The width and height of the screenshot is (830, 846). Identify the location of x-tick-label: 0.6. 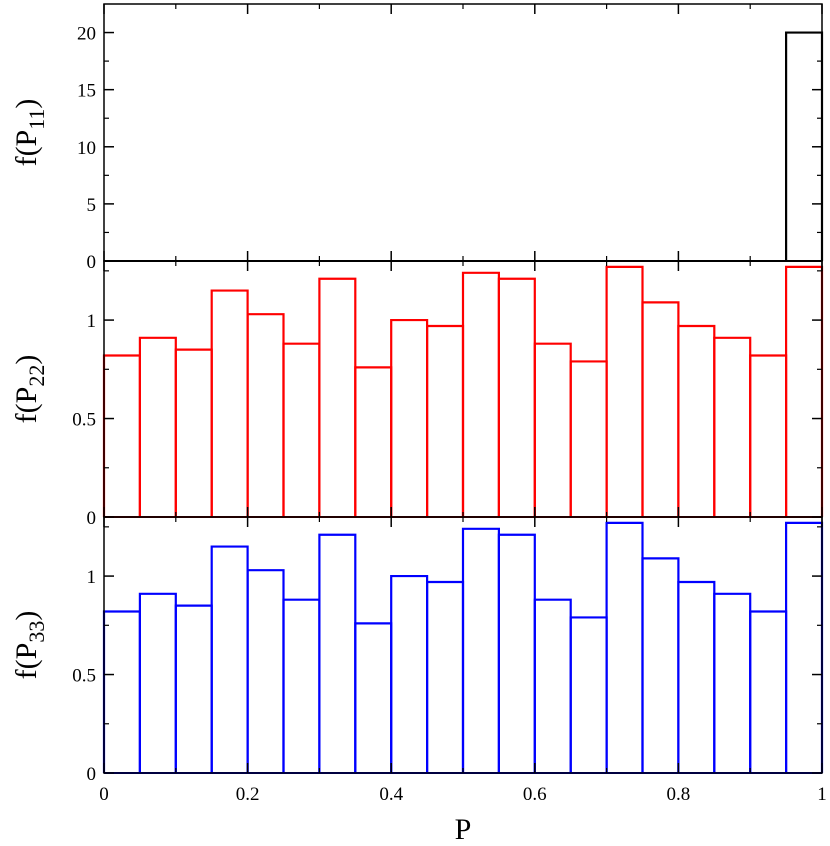
(535, 794).